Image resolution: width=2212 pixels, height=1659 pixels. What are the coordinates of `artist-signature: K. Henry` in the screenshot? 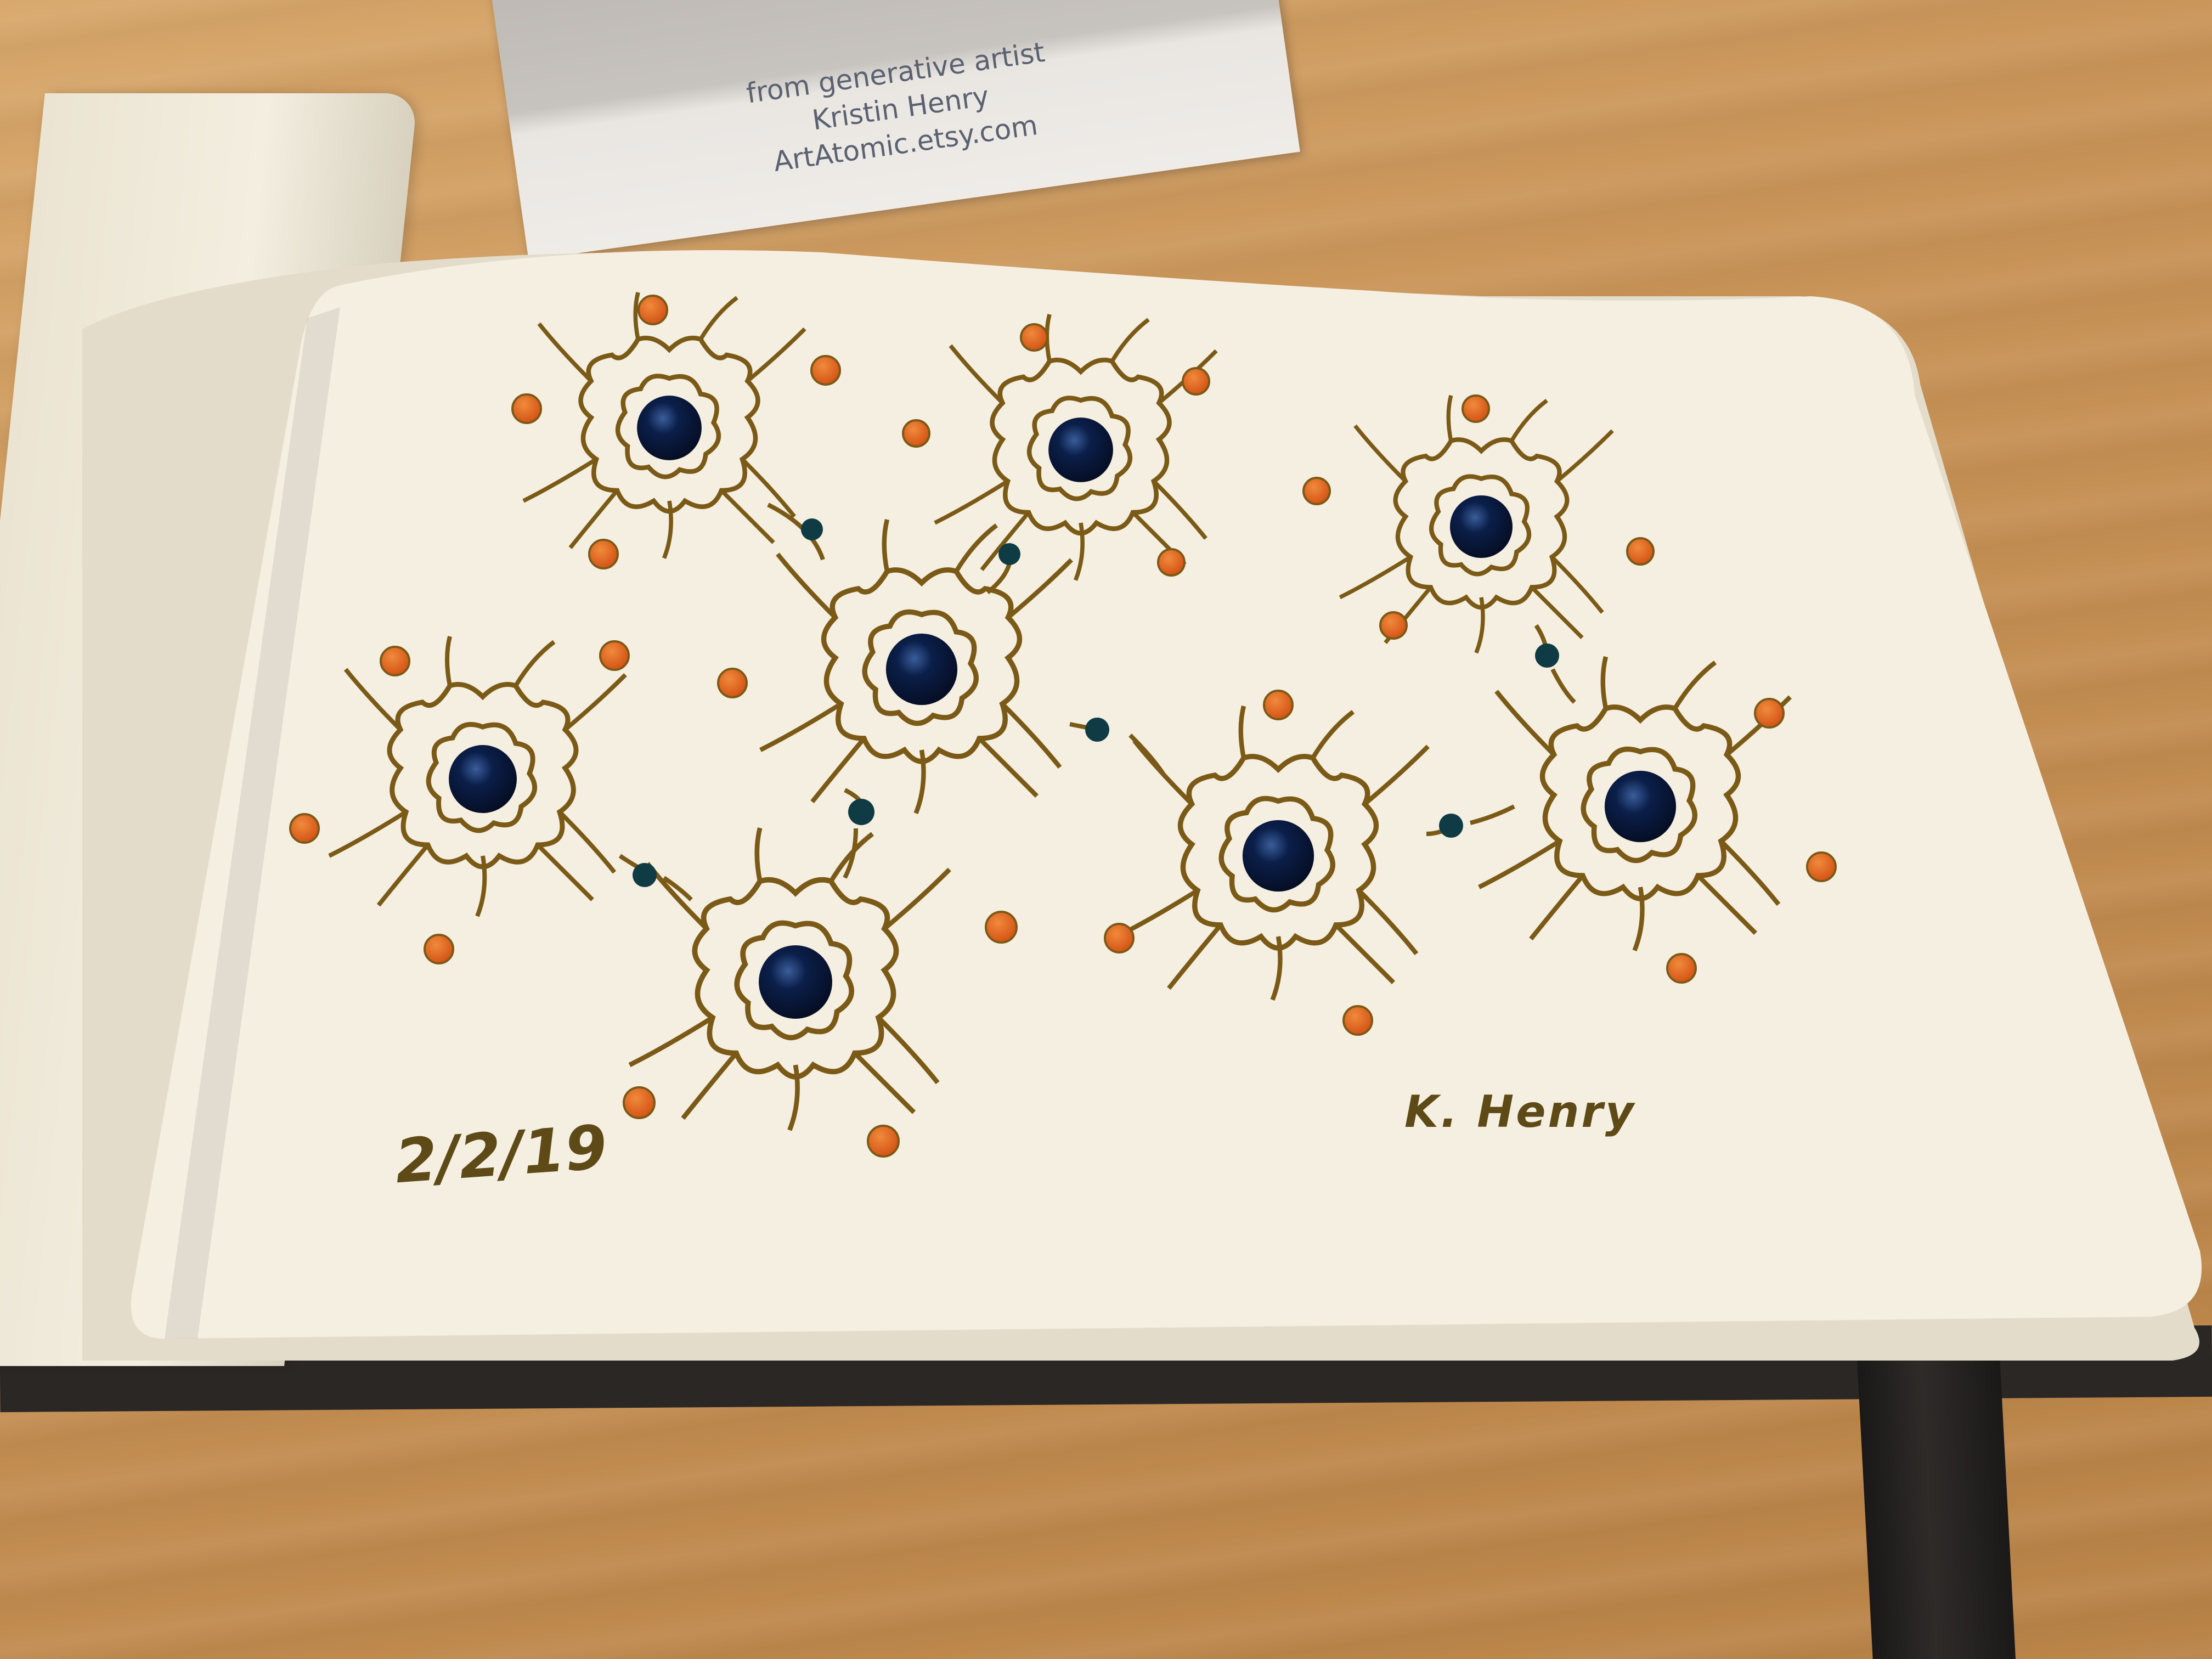 It's located at (1520, 1111).